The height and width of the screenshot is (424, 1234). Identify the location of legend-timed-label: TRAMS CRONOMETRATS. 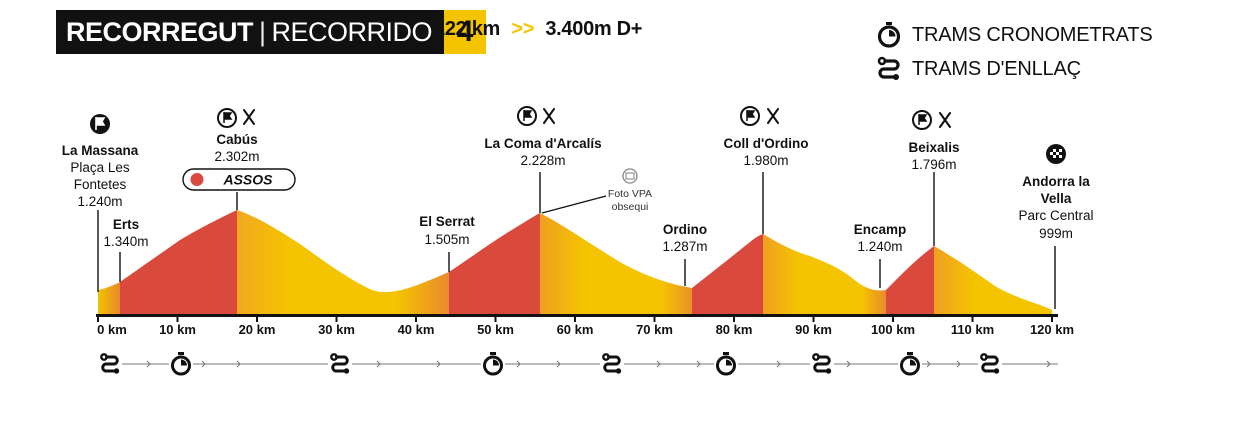
(1032, 34).